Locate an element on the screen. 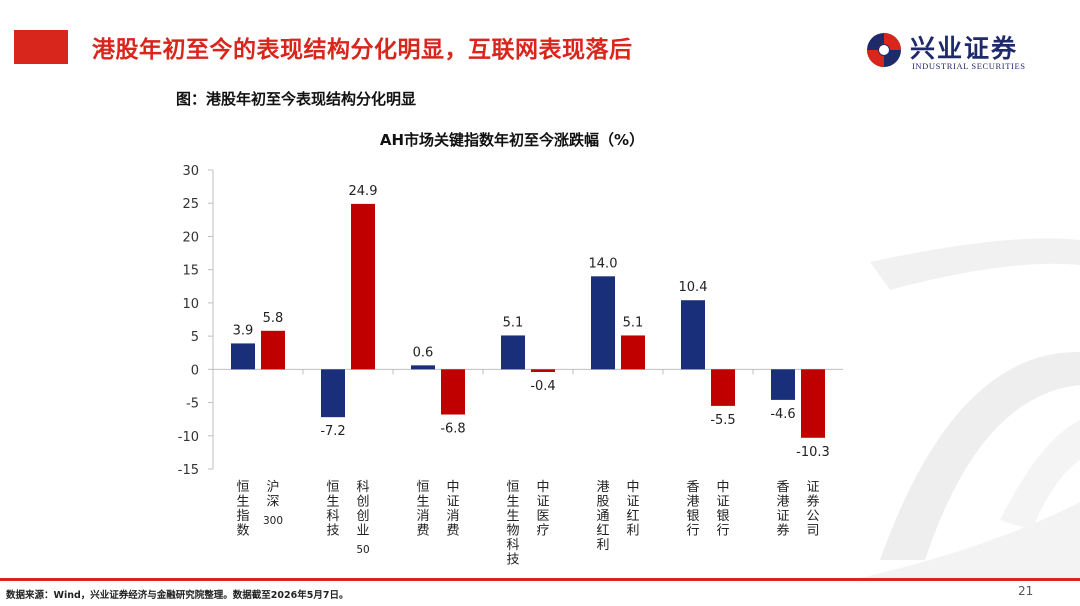 Image resolution: width=1080 pixels, height=606 pixels. data-label: 14.0 is located at coordinates (603, 263).